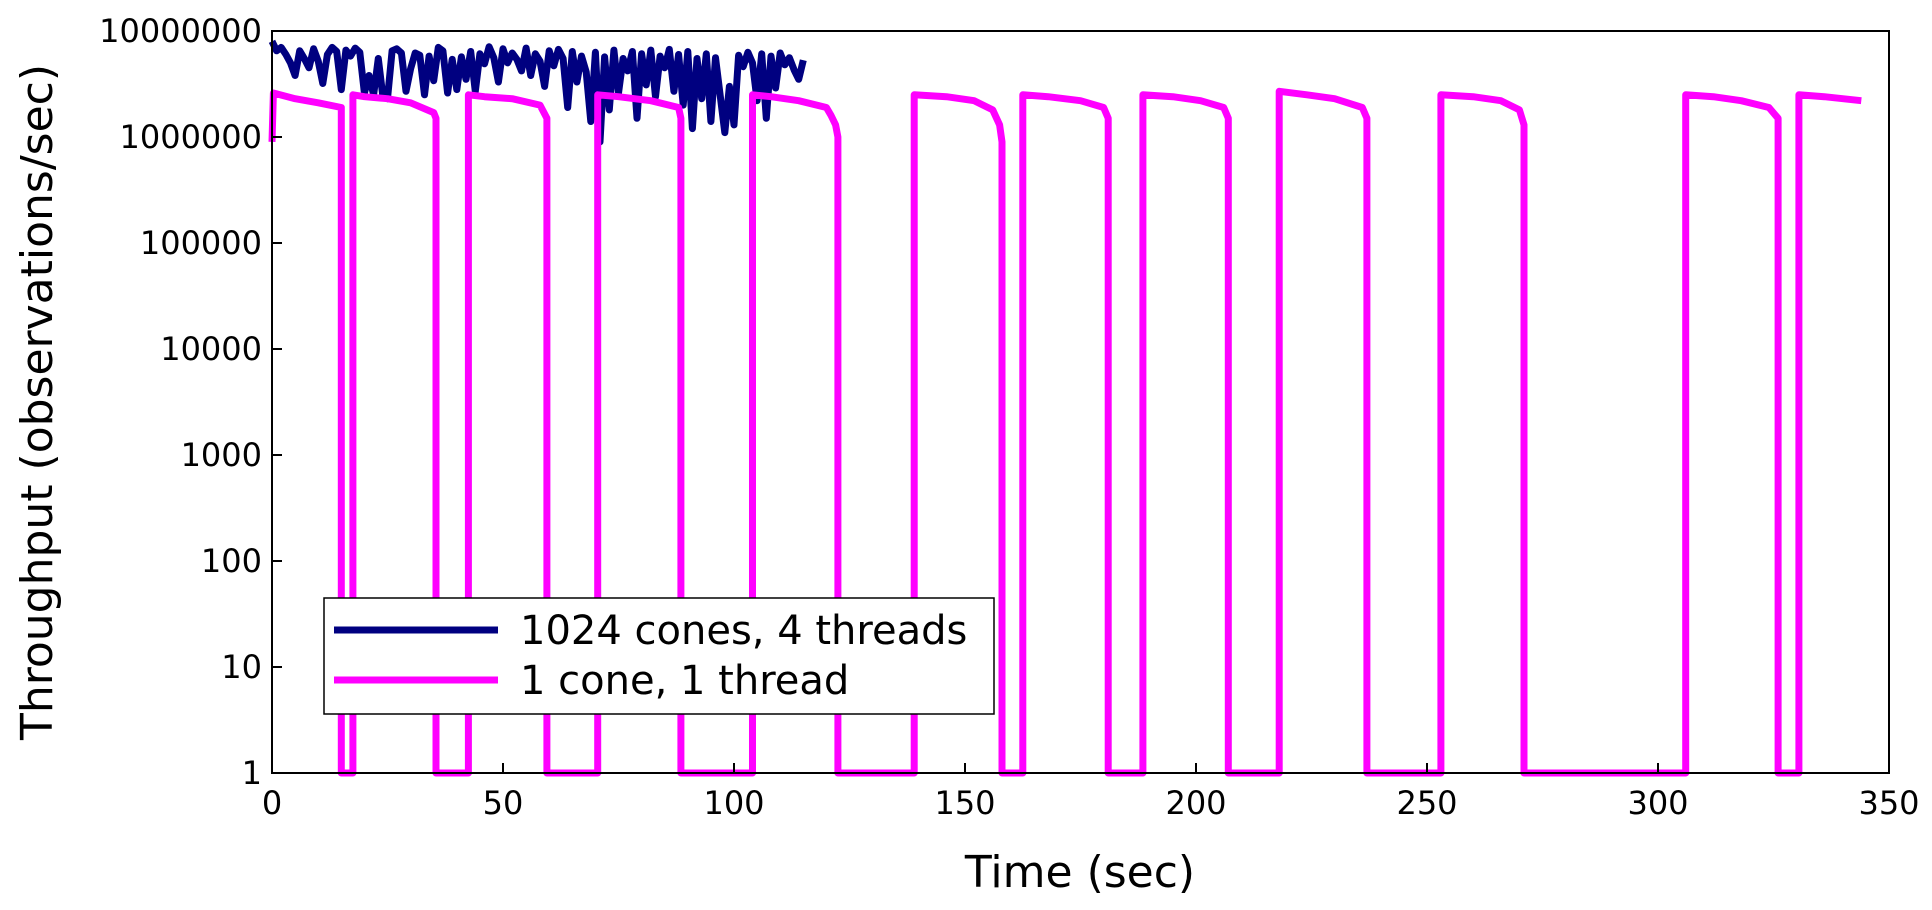 The image size is (1932, 910). What do you see at coordinates (221, 455) in the screenshot?
I see `y-tick-label: 1000` at bounding box center [221, 455].